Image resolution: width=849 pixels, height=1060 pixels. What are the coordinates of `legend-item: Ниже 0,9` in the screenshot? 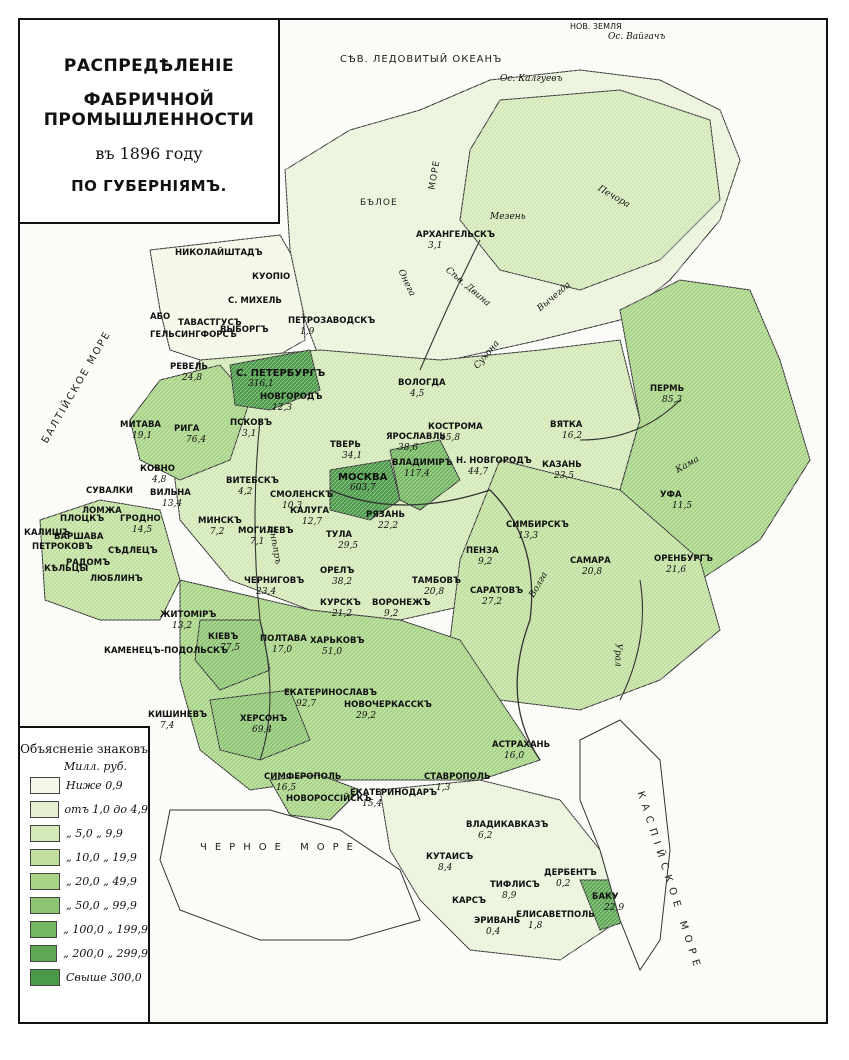 It's located at (89, 785).